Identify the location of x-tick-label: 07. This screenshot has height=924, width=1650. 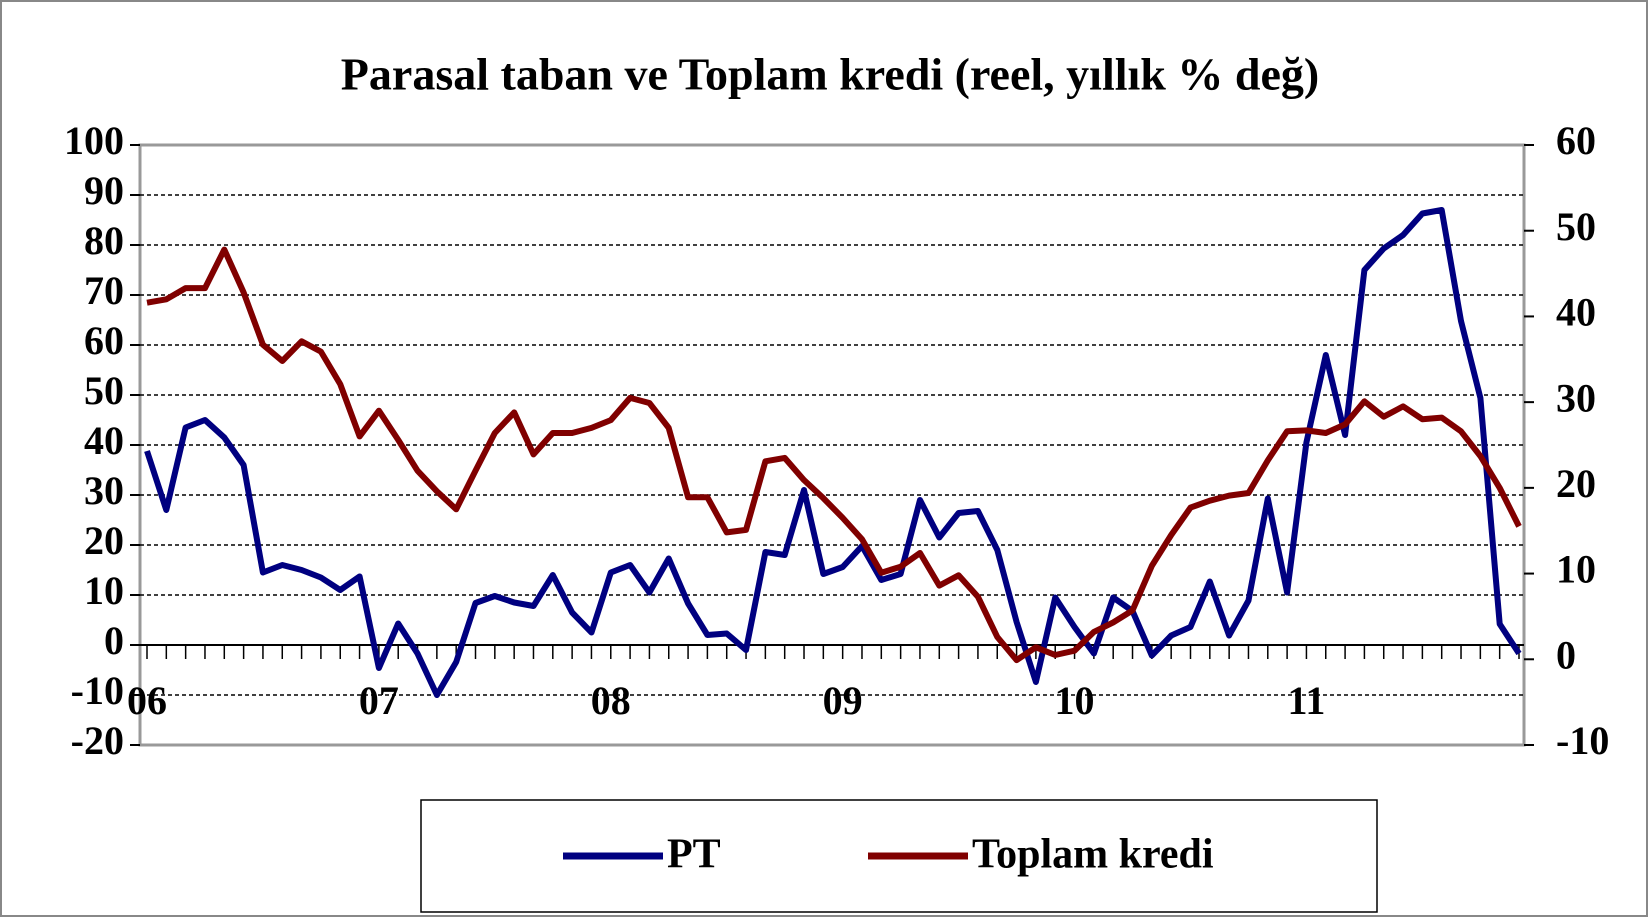
(379, 700).